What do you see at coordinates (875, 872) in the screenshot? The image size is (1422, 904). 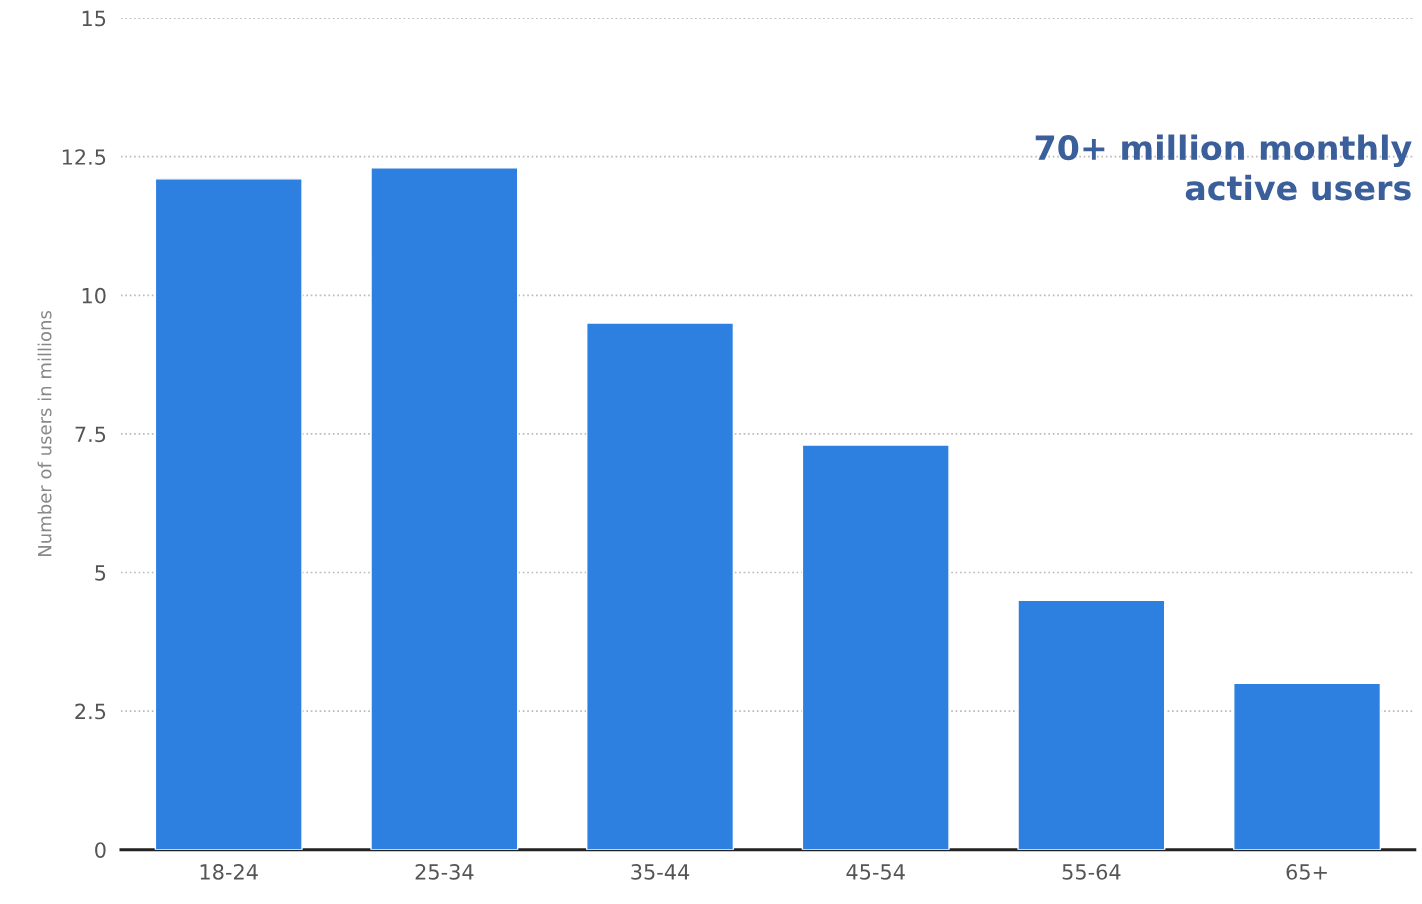 I see `x-tick-label: 45-54` at bounding box center [875, 872].